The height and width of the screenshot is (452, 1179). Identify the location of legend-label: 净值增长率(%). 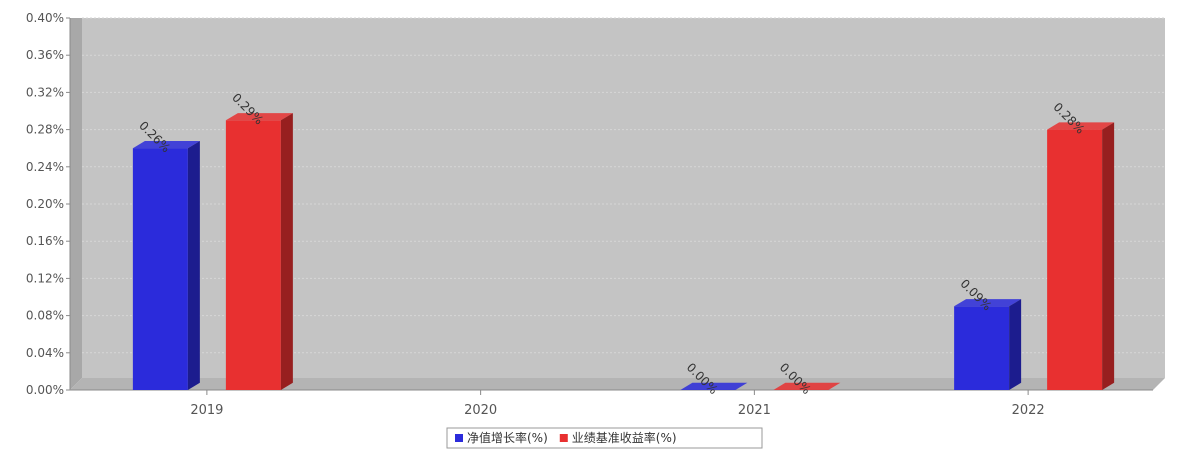
(507, 437).